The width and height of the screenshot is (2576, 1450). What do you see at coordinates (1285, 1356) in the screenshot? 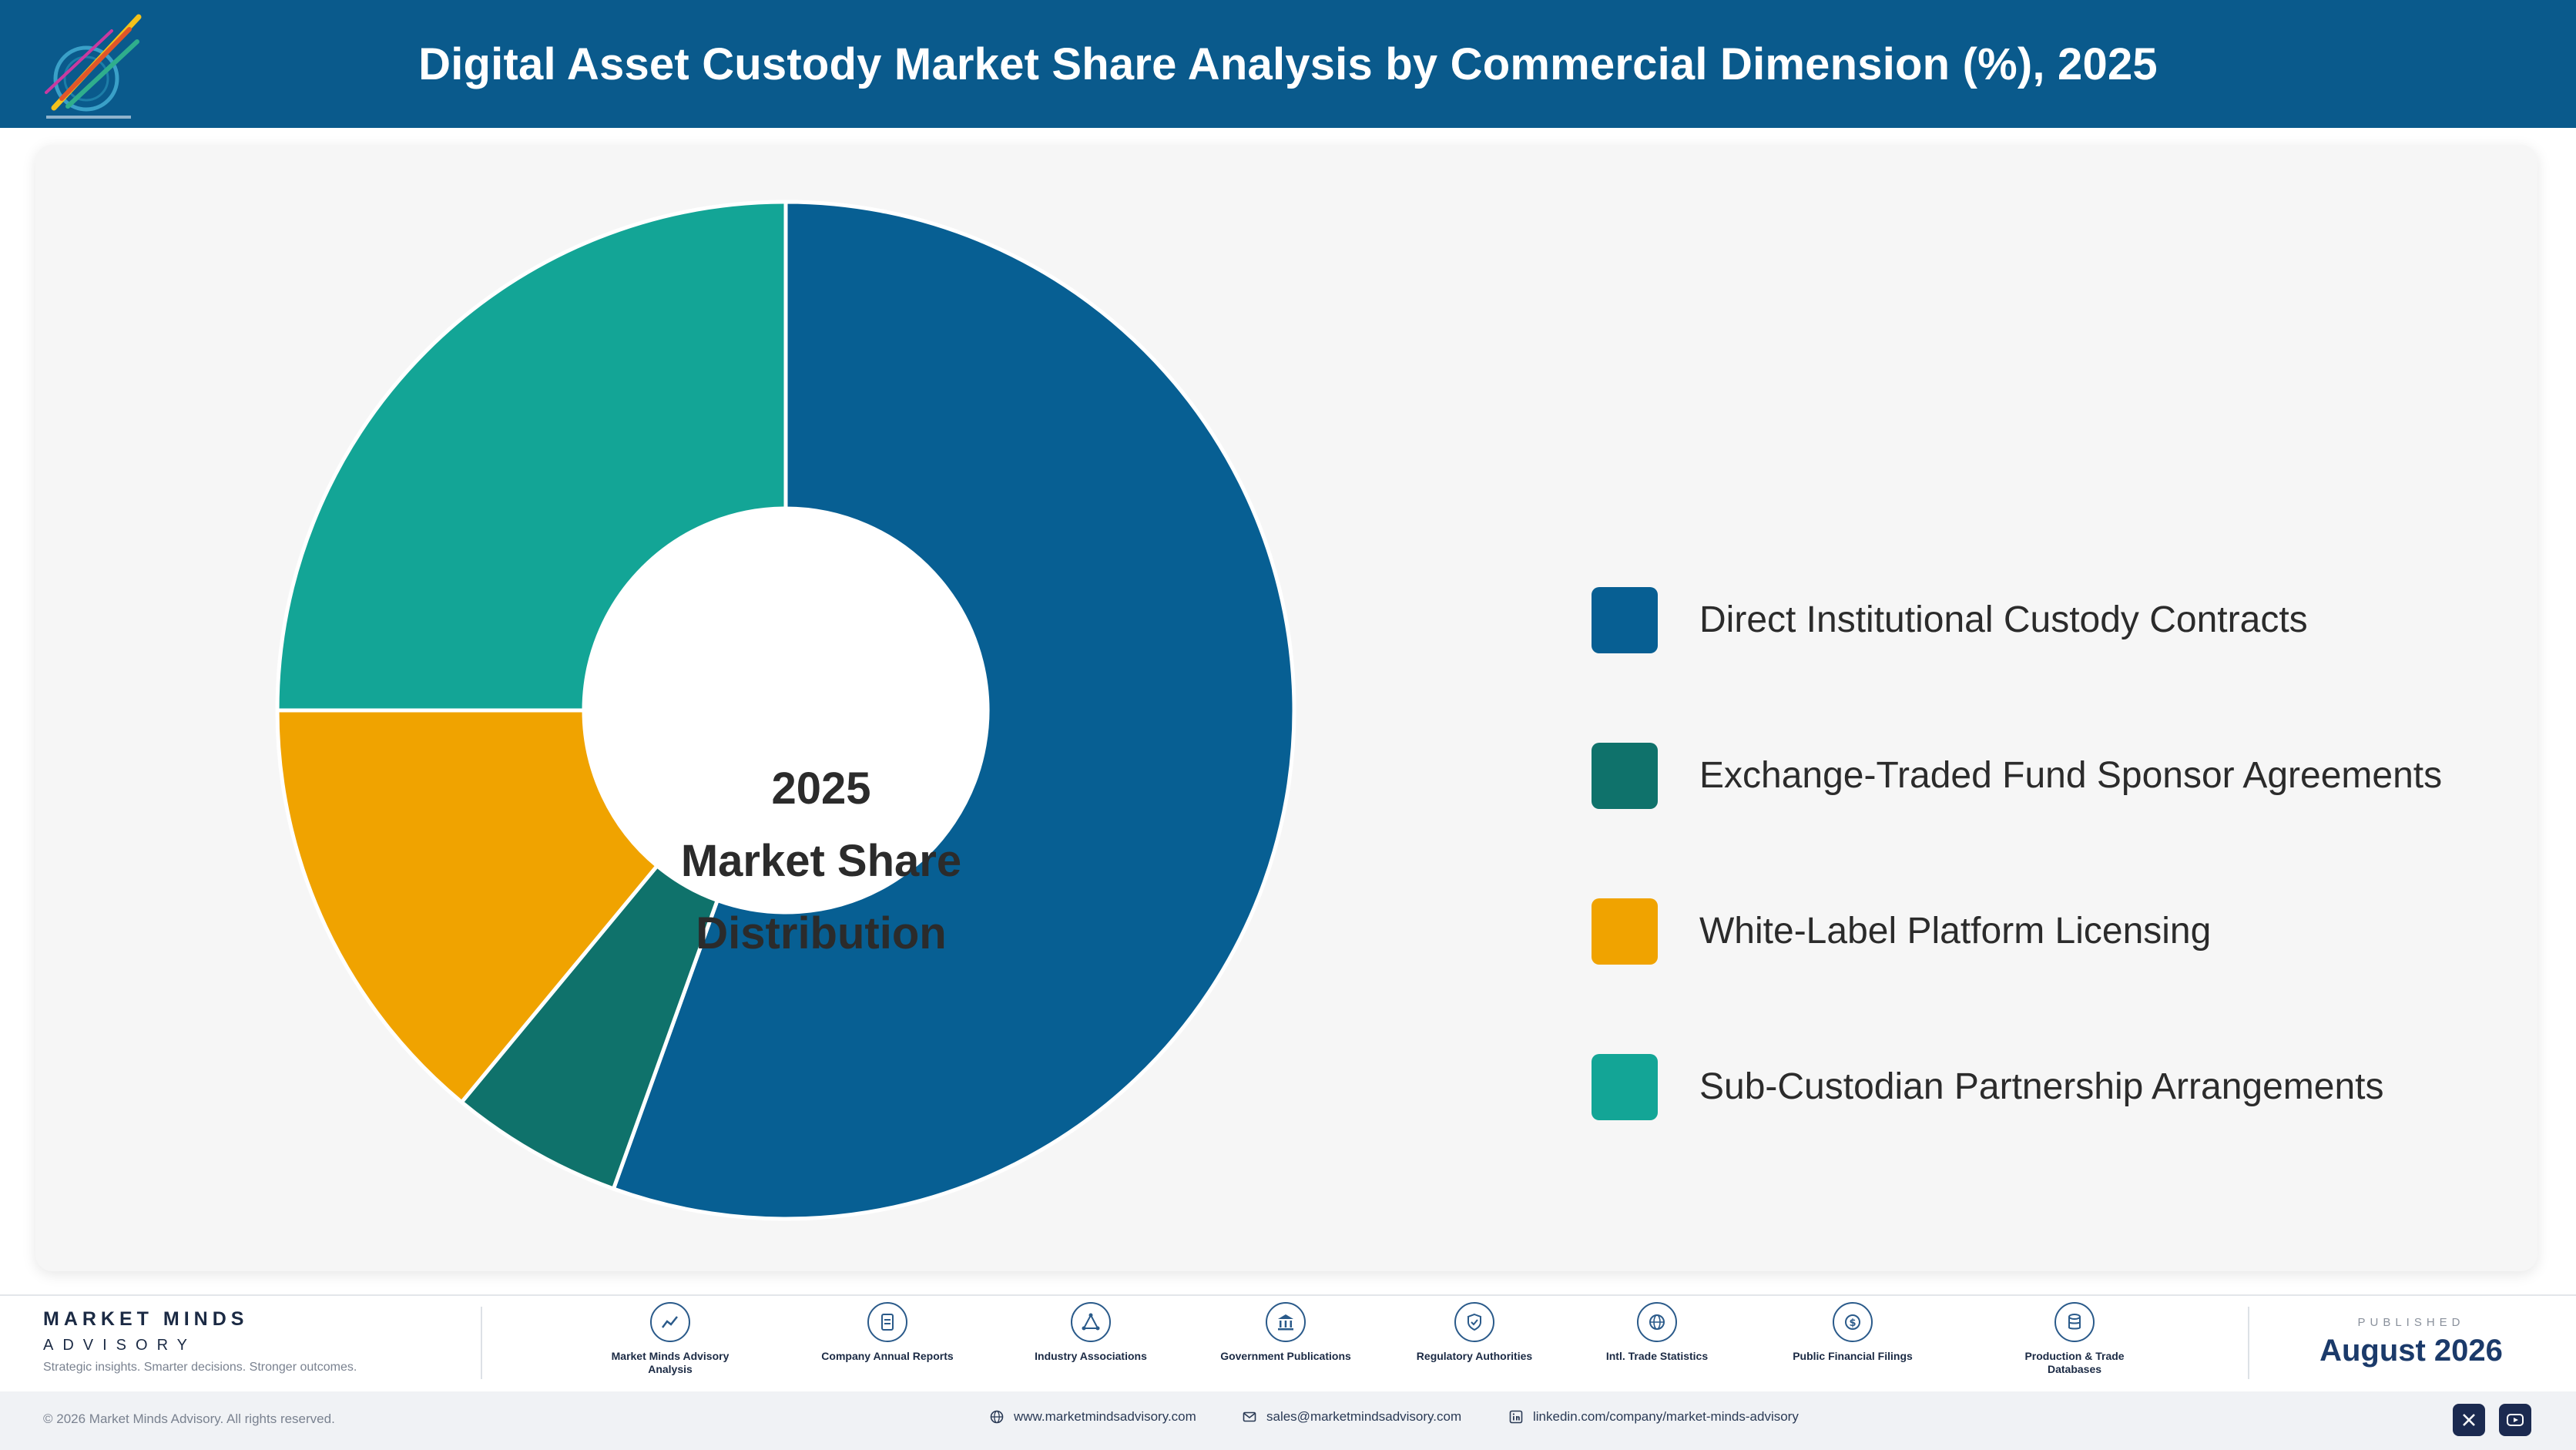
I see `source-label: Government Publications` at bounding box center [1285, 1356].